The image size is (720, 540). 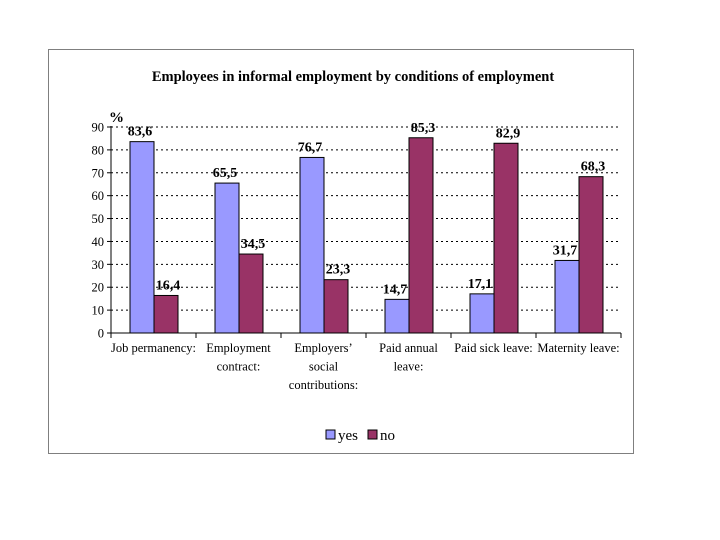 What do you see at coordinates (493, 348) in the screenshot?
I see `x-tick-label: Paid sick leave:` at bounding box center [493, 348].